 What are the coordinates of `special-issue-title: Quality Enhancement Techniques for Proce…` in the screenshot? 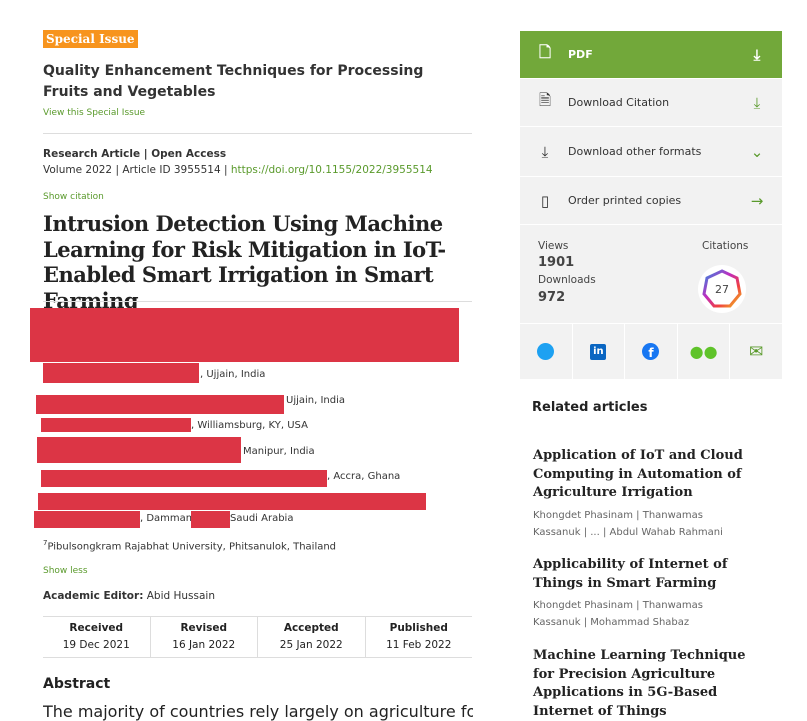 It's located at (233, 81).